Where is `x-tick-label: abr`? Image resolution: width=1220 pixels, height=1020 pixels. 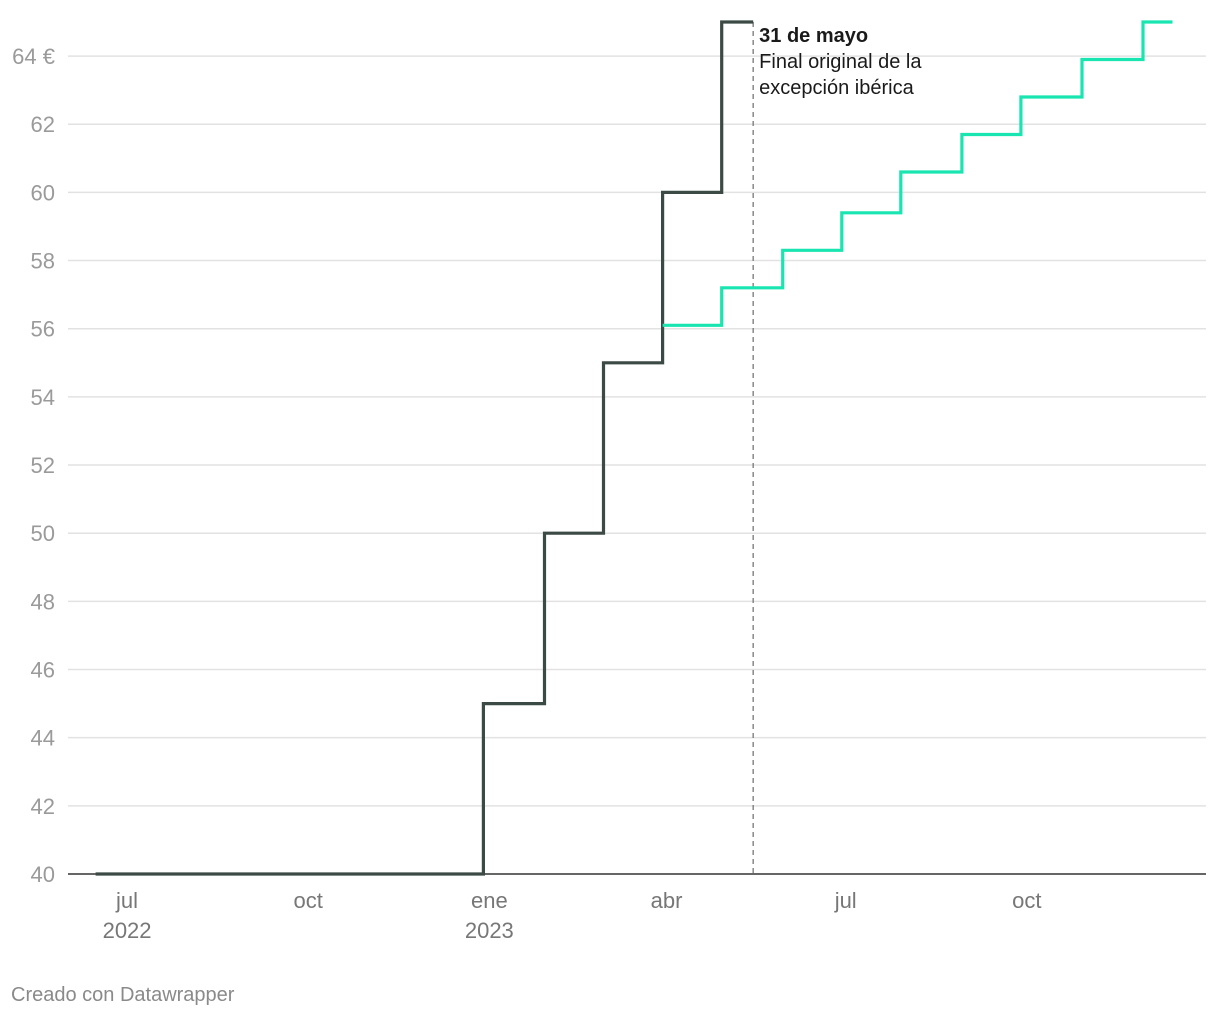
x-tick-label: abr is located at coordinates (667, 900).